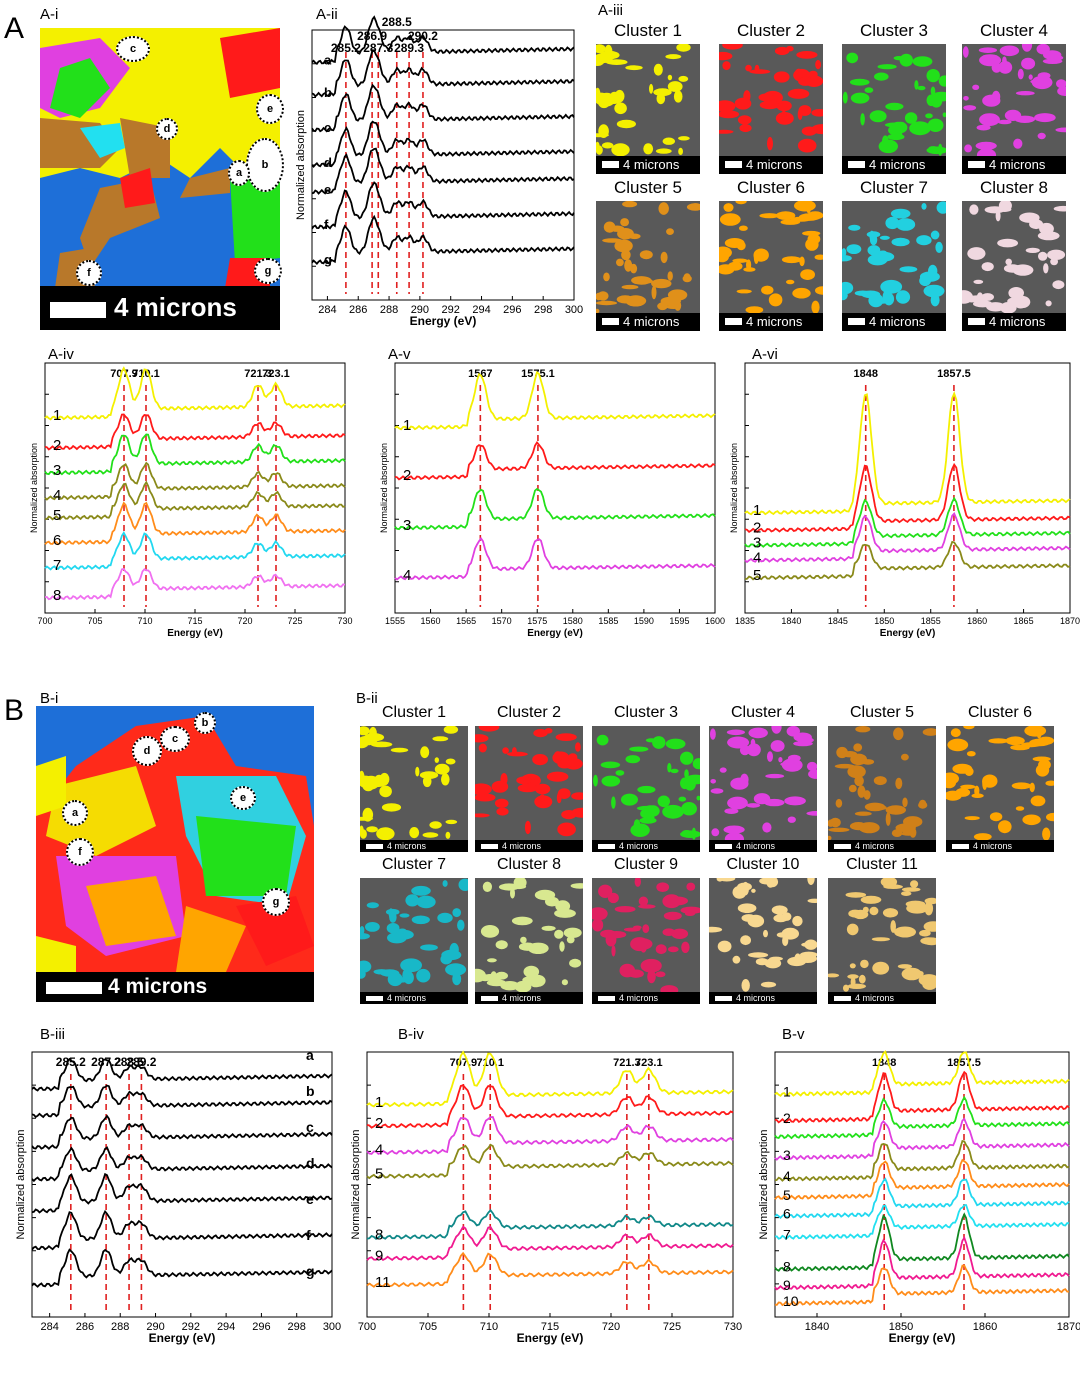  Describe the element at coordinates (310, 1055) in the screenshot. I see `series-label: a` at that location.